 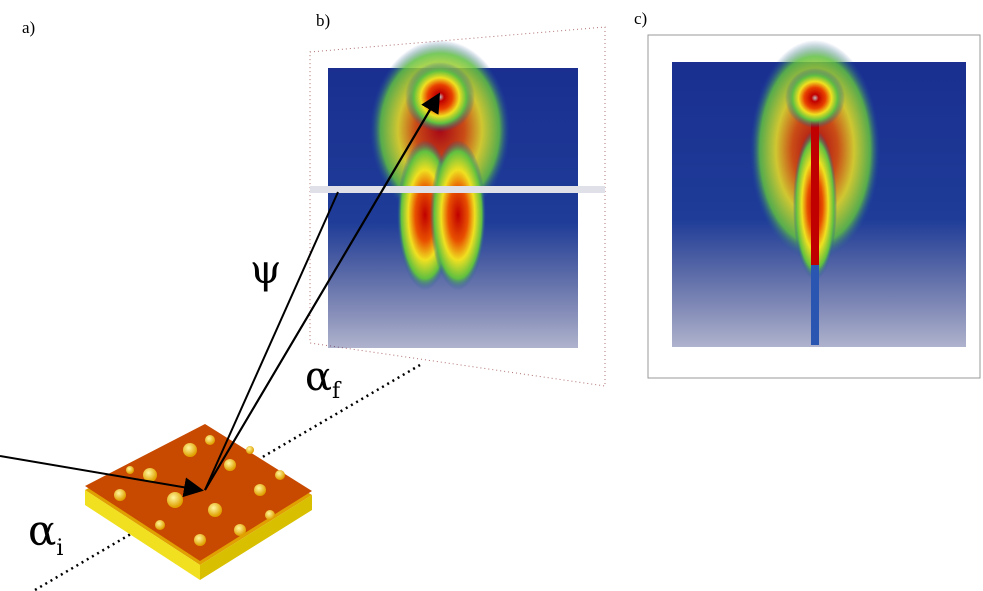 I want to click on alpha-i-base: α, so click(x=42, y=530).